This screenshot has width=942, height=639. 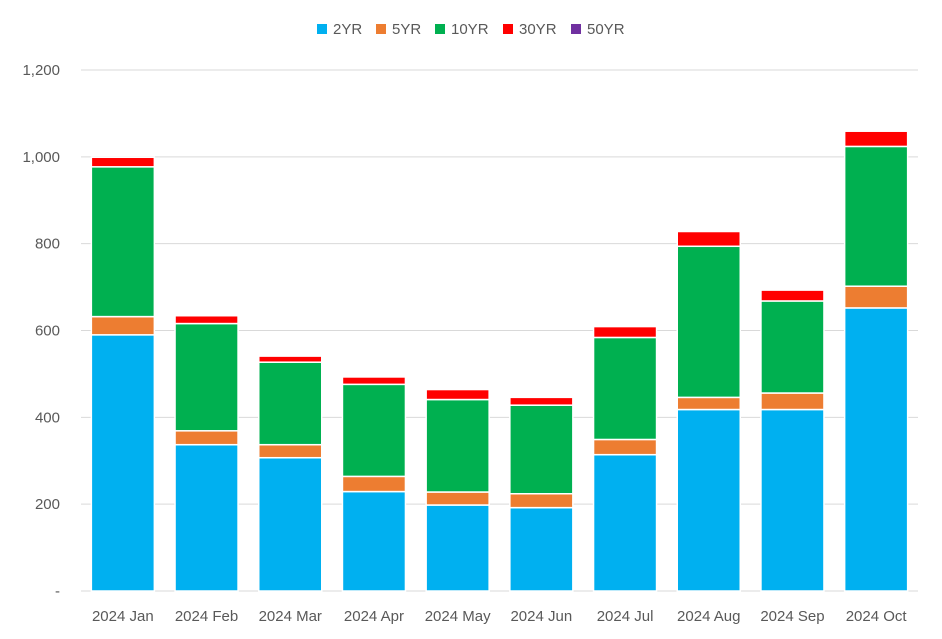 What do you see at coordinates (625, 616) in the screenshot?
I see `x-tick-label: 2024 Jul` at bounding box center [625, 616].